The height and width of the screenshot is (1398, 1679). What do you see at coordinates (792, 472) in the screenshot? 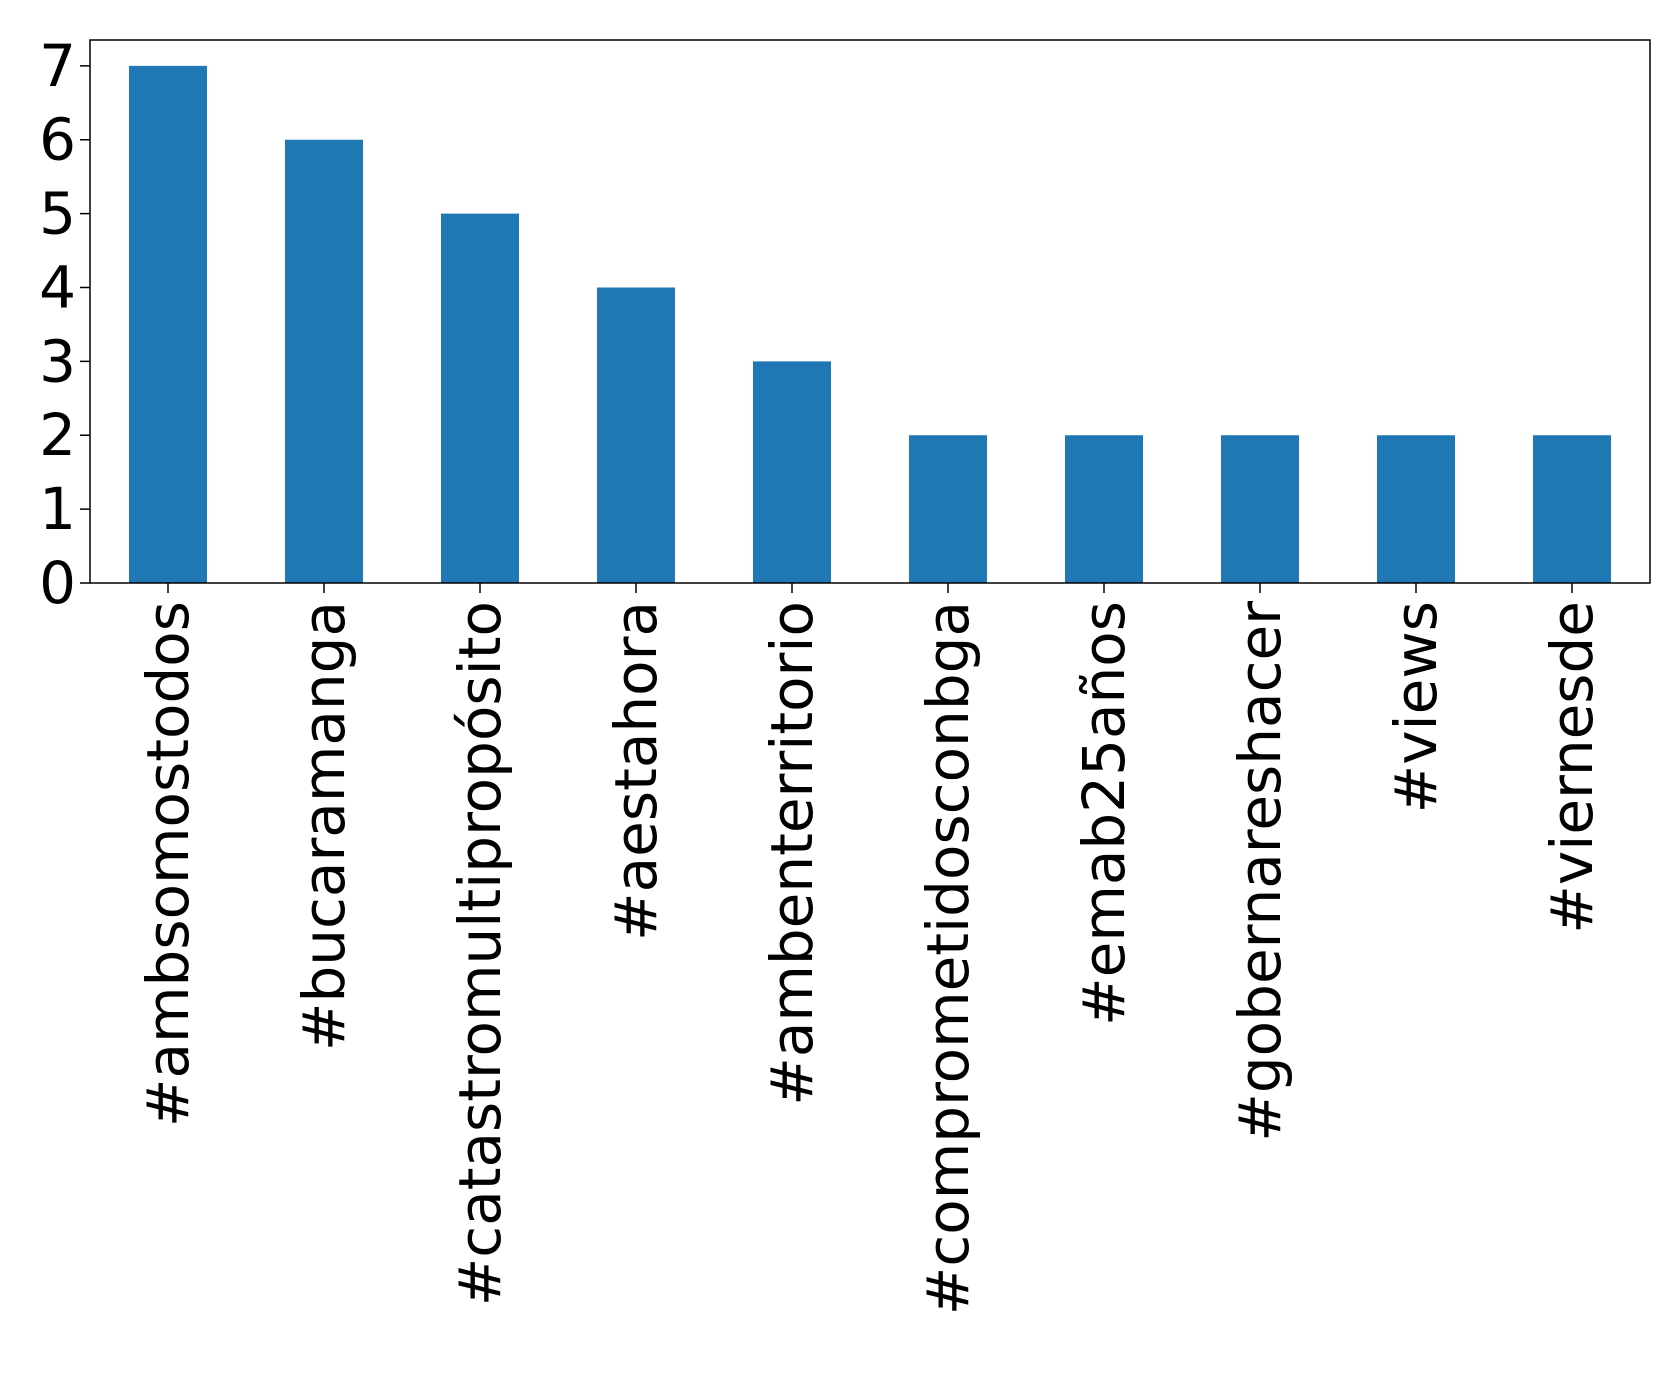
I see `bar-ambenterritorio` at bounding box center [792, 472].